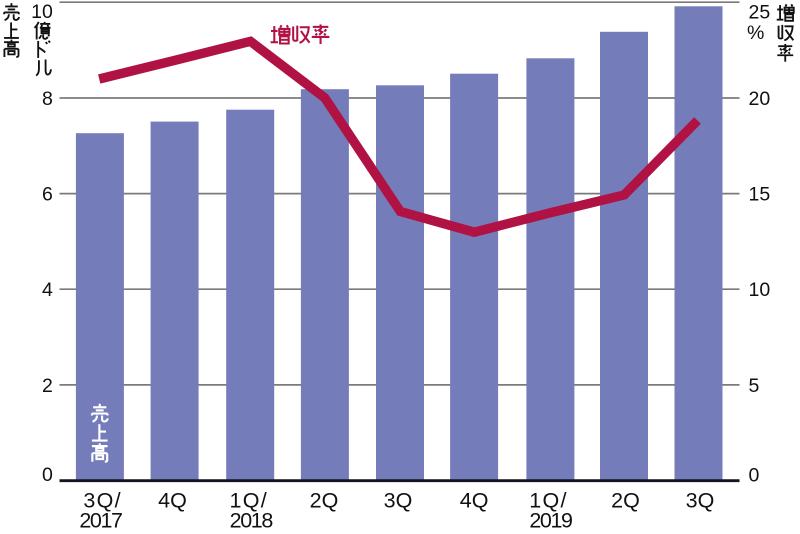 The width and height of the screenshot is (800, 534). Describe the element at coordinates (252, 520) in the screenshot. I see `svg-text: 2018` at that location.